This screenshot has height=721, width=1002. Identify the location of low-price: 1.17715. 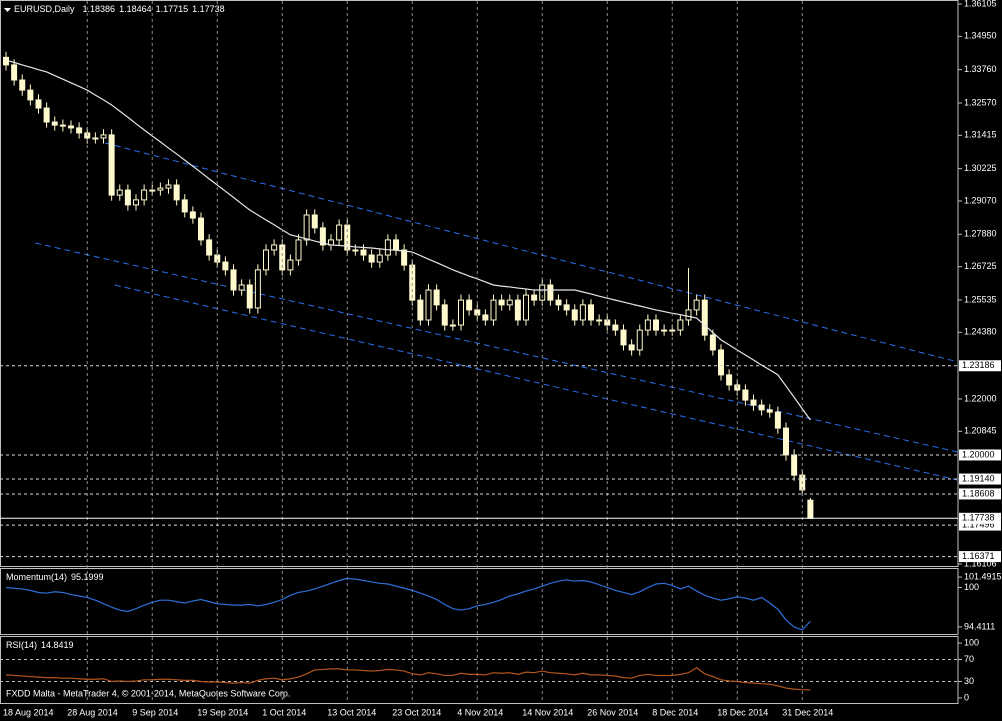
(172, 9).